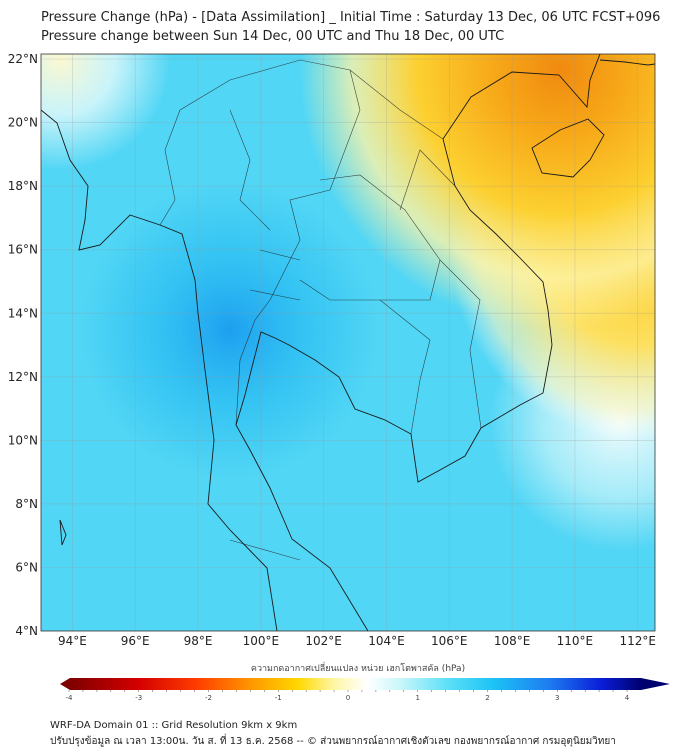 This screenshot has height=756, width=676. Describe the element at coordinates (278, 698) in the screenshot. I see `colorbar-tick-label: -1` at that location.